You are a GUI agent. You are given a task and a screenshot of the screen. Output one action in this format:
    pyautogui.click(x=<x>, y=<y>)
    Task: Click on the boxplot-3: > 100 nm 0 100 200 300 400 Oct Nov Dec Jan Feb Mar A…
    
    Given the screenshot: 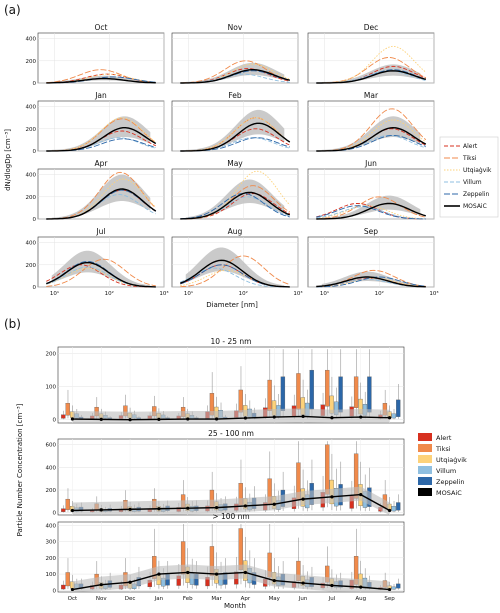 What is the action you would take?
    pyautogui.click(x=225, y=557)
    